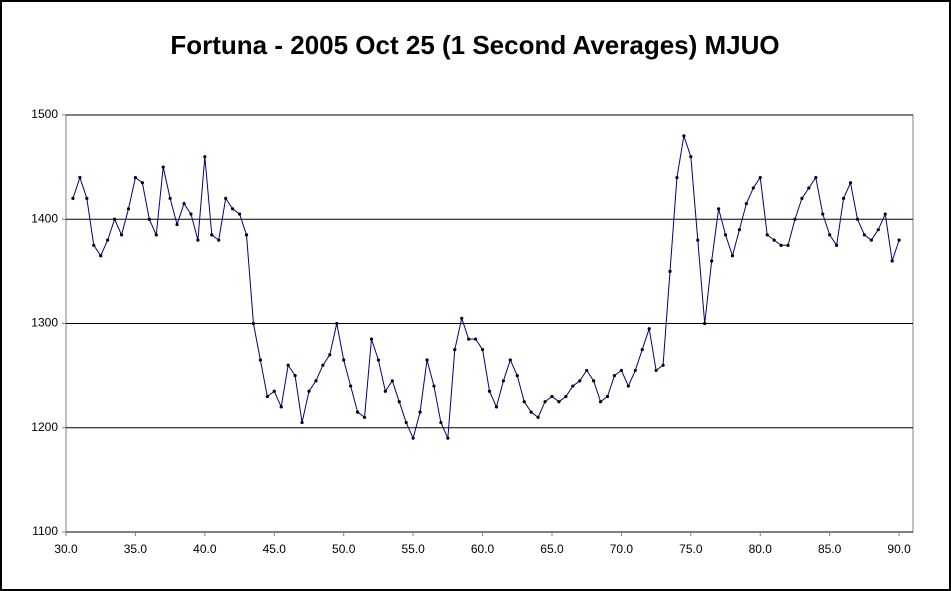 Image resolution: width=951 pixels, height=591 pixels. Describe the element at coordinates (344, 549) in the screenshot. I see `x-tick-label: 50.0` at that location.